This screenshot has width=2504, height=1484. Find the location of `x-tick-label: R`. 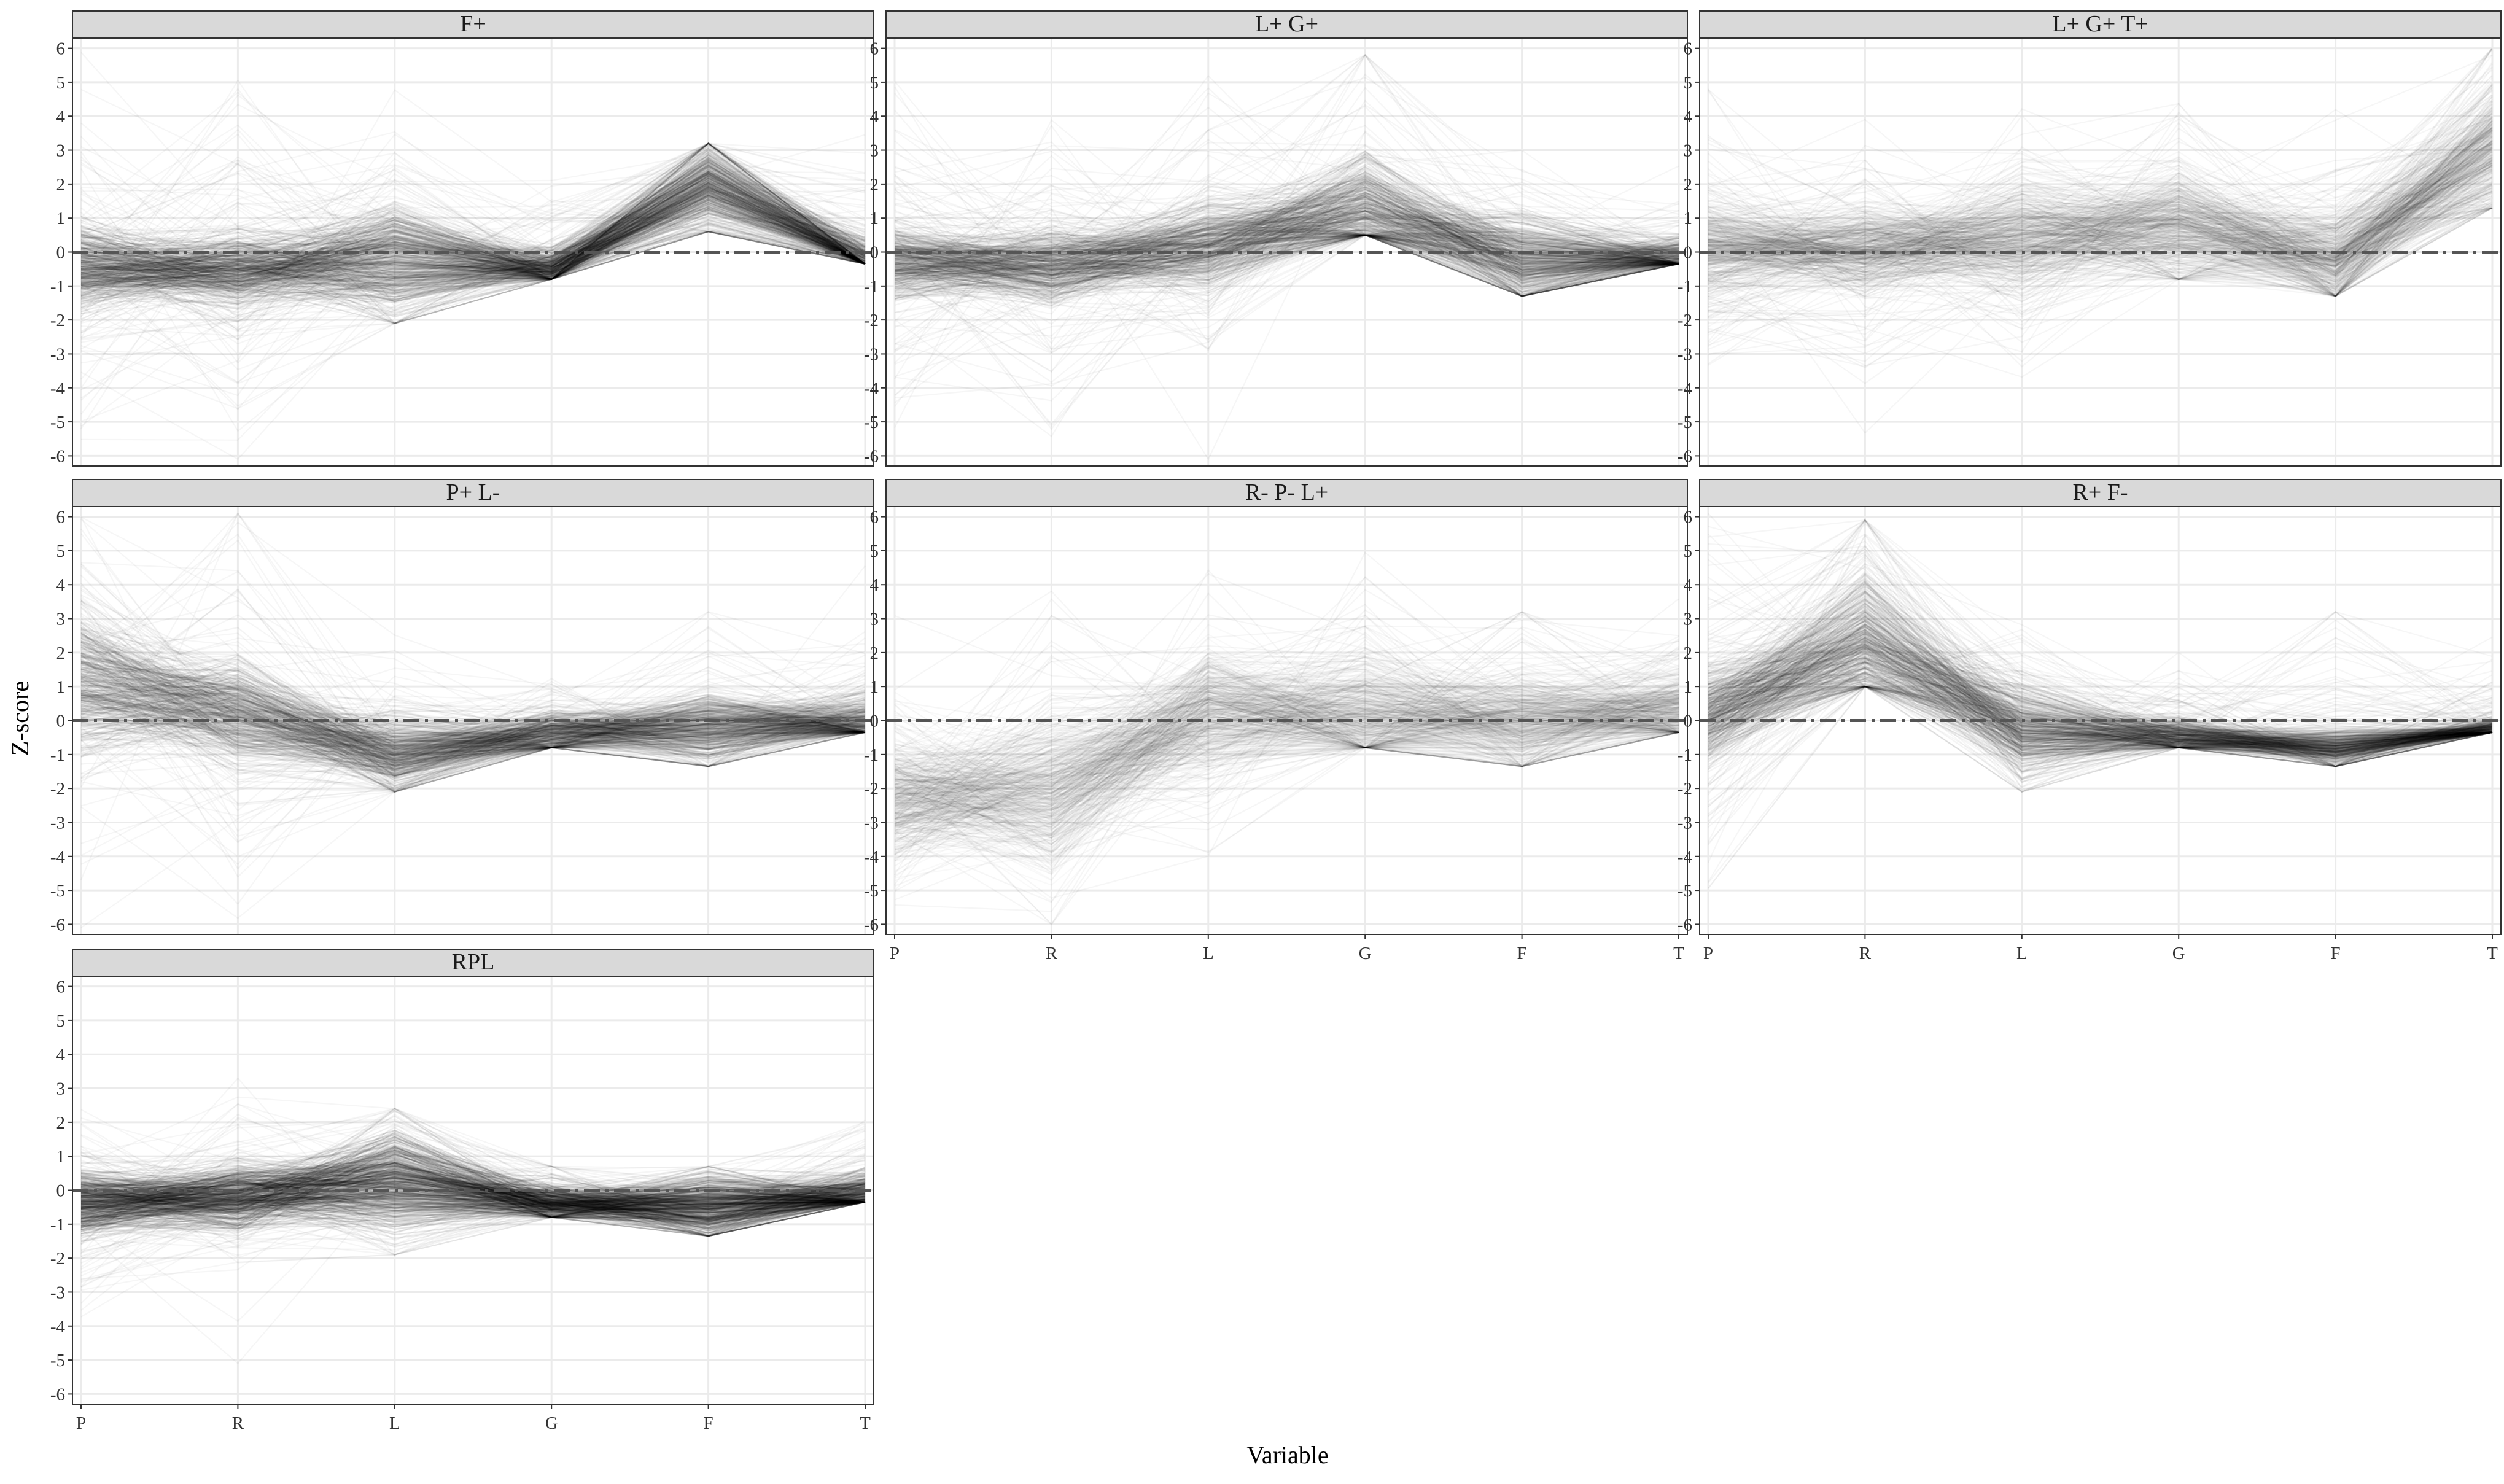

x-tick-label: R is located at coordinates (1052, 953).